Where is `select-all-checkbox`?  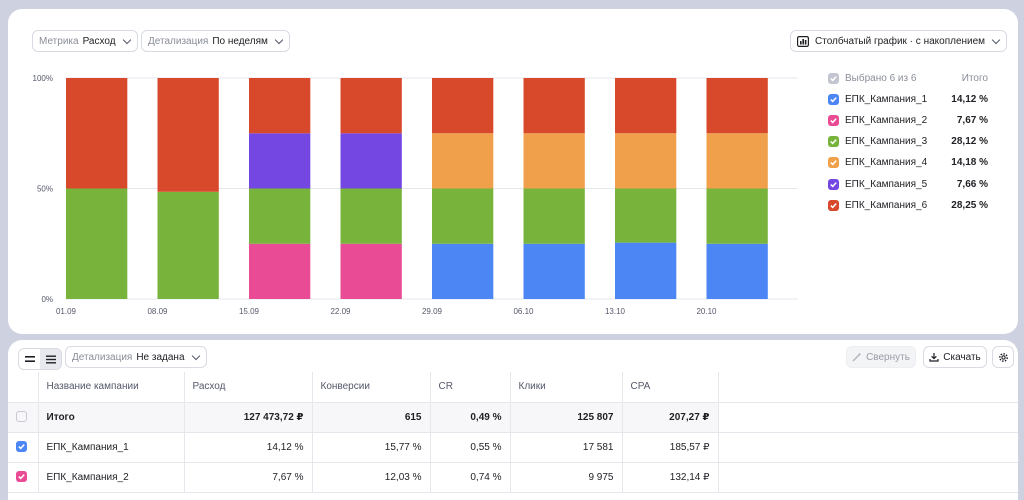
select-all-checkbox is located at coordinates (833, 78).